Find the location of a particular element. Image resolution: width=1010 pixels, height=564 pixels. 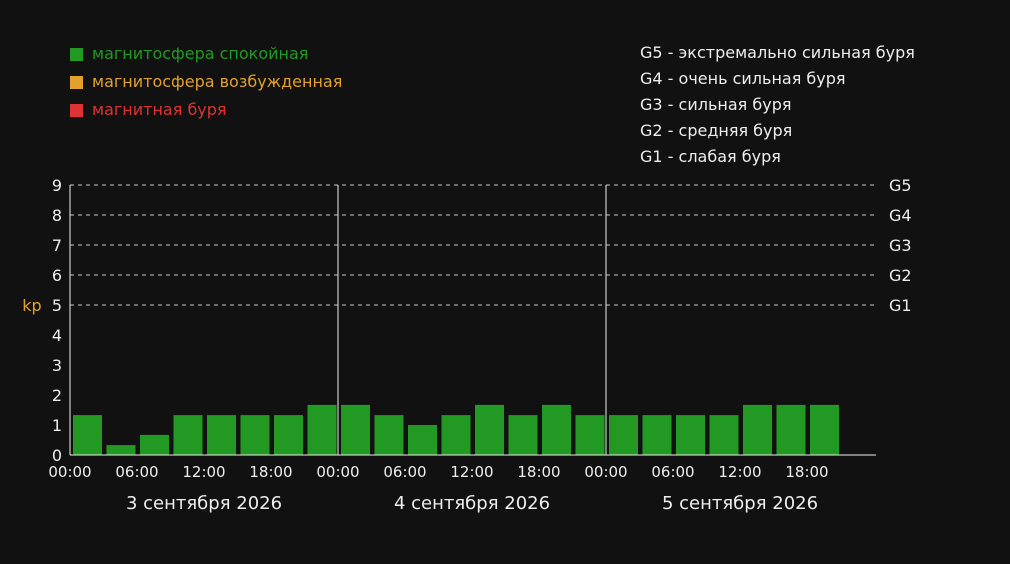

storm-scale-item: G1 - слабая буря is located at coordinates (710, 156).